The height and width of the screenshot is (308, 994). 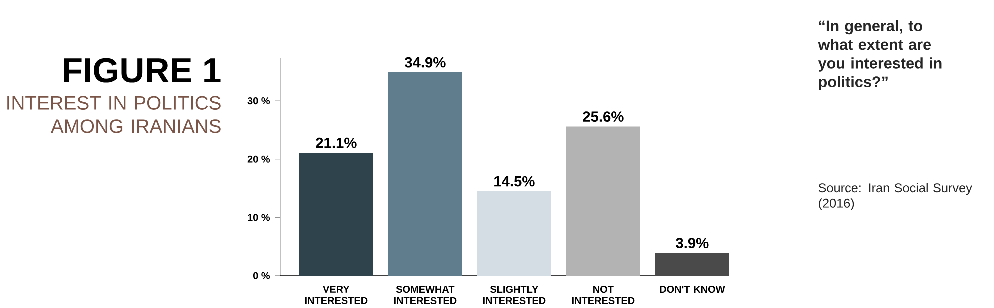 What do you see at coordinates (895, 196) in the screenshot?
I see `source-note: Source: Iran Social Survey (2016)` at bounding box center [895, 196].